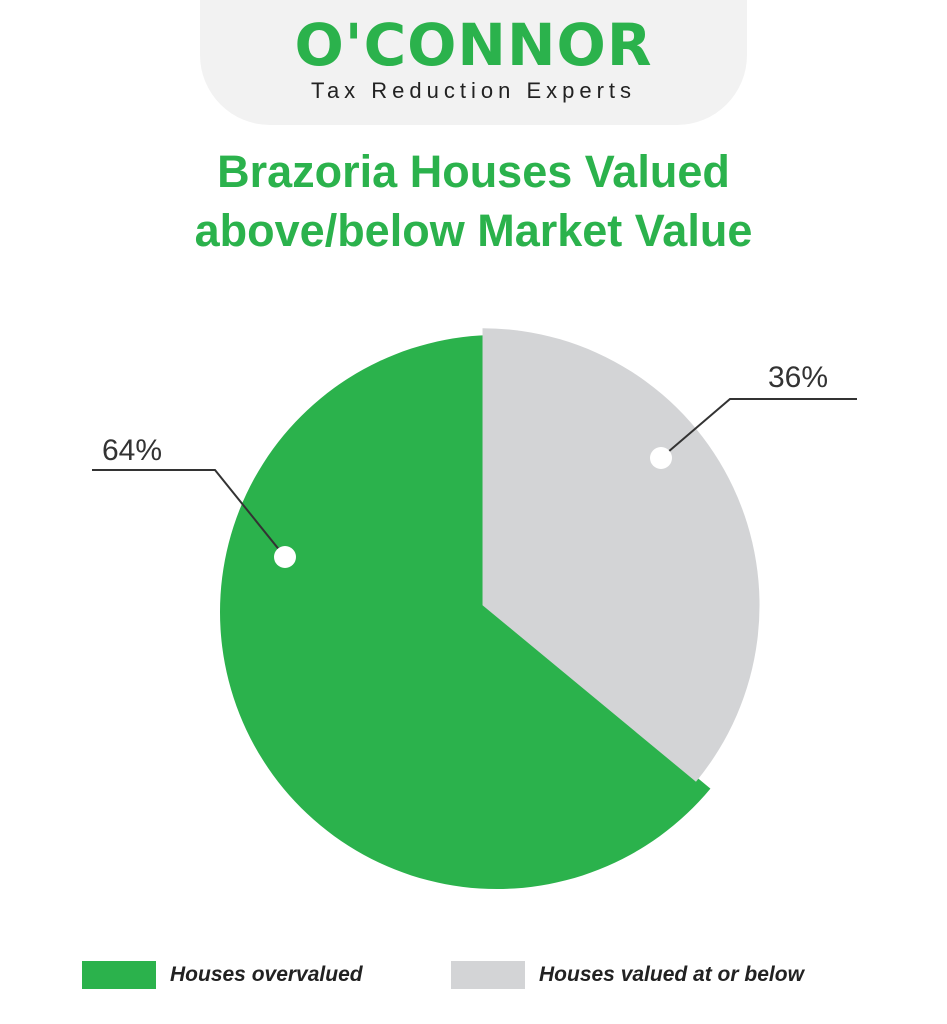 Image resolution: width=947 pixels, height=1024 pixels. What do you see at coordinates (473, 90) in the screenshot?
I see `brand-tagline: Tax Reduction Experts` at bounding box center [473, 90].